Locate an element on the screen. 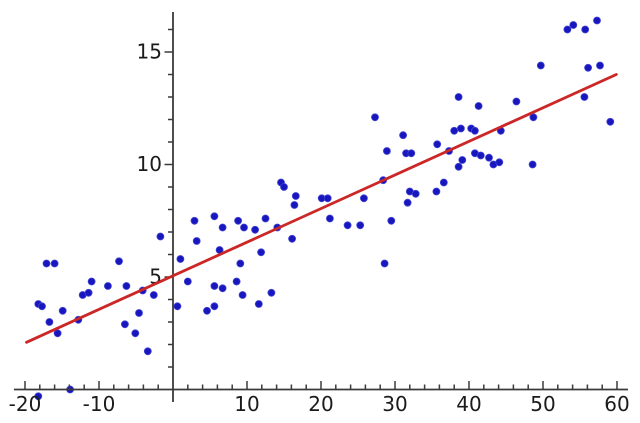 This screenshot has height=423, width=640. y-tick-label: 10 is located at coordinates (149, 164).